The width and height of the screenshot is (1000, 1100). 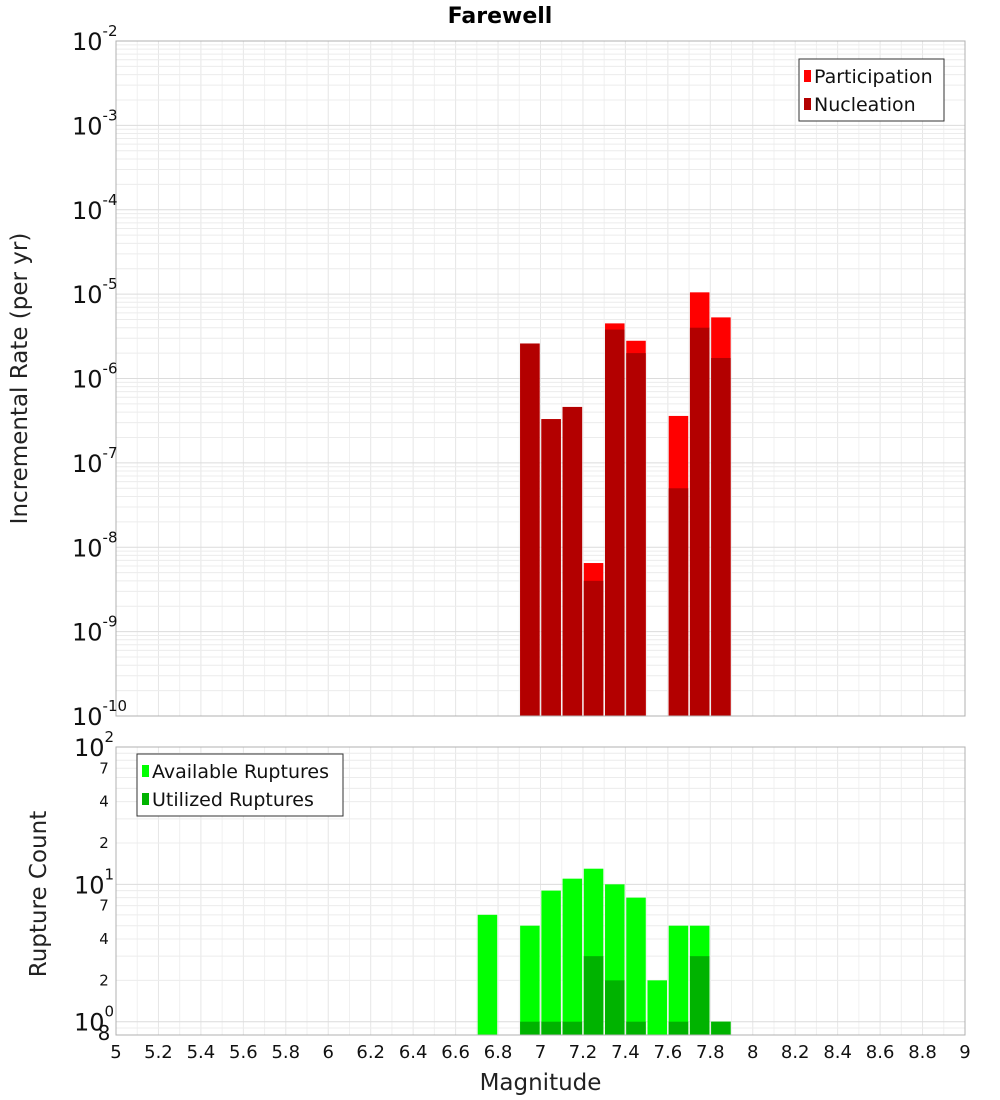 I want to click on legend-label: Available Ruptures, so click(x=240, y=772).